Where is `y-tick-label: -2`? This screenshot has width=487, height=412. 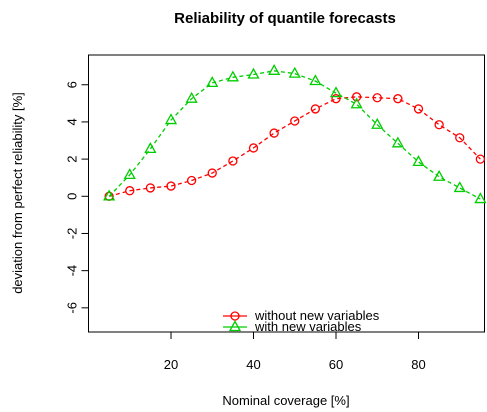
y-tick-label: -2 is located at coordinates (72, 234).